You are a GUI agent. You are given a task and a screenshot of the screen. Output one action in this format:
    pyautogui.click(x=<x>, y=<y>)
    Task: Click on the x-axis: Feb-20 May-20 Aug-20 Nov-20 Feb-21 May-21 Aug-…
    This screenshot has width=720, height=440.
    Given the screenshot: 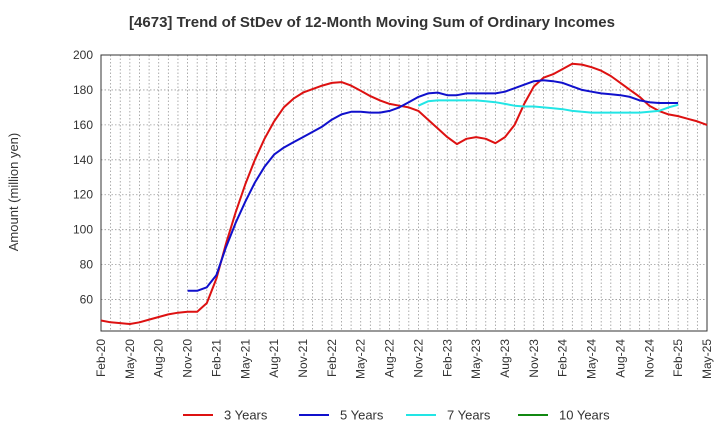 What is the action you would take?
    pyautogui.click(x=404, y=359)
    